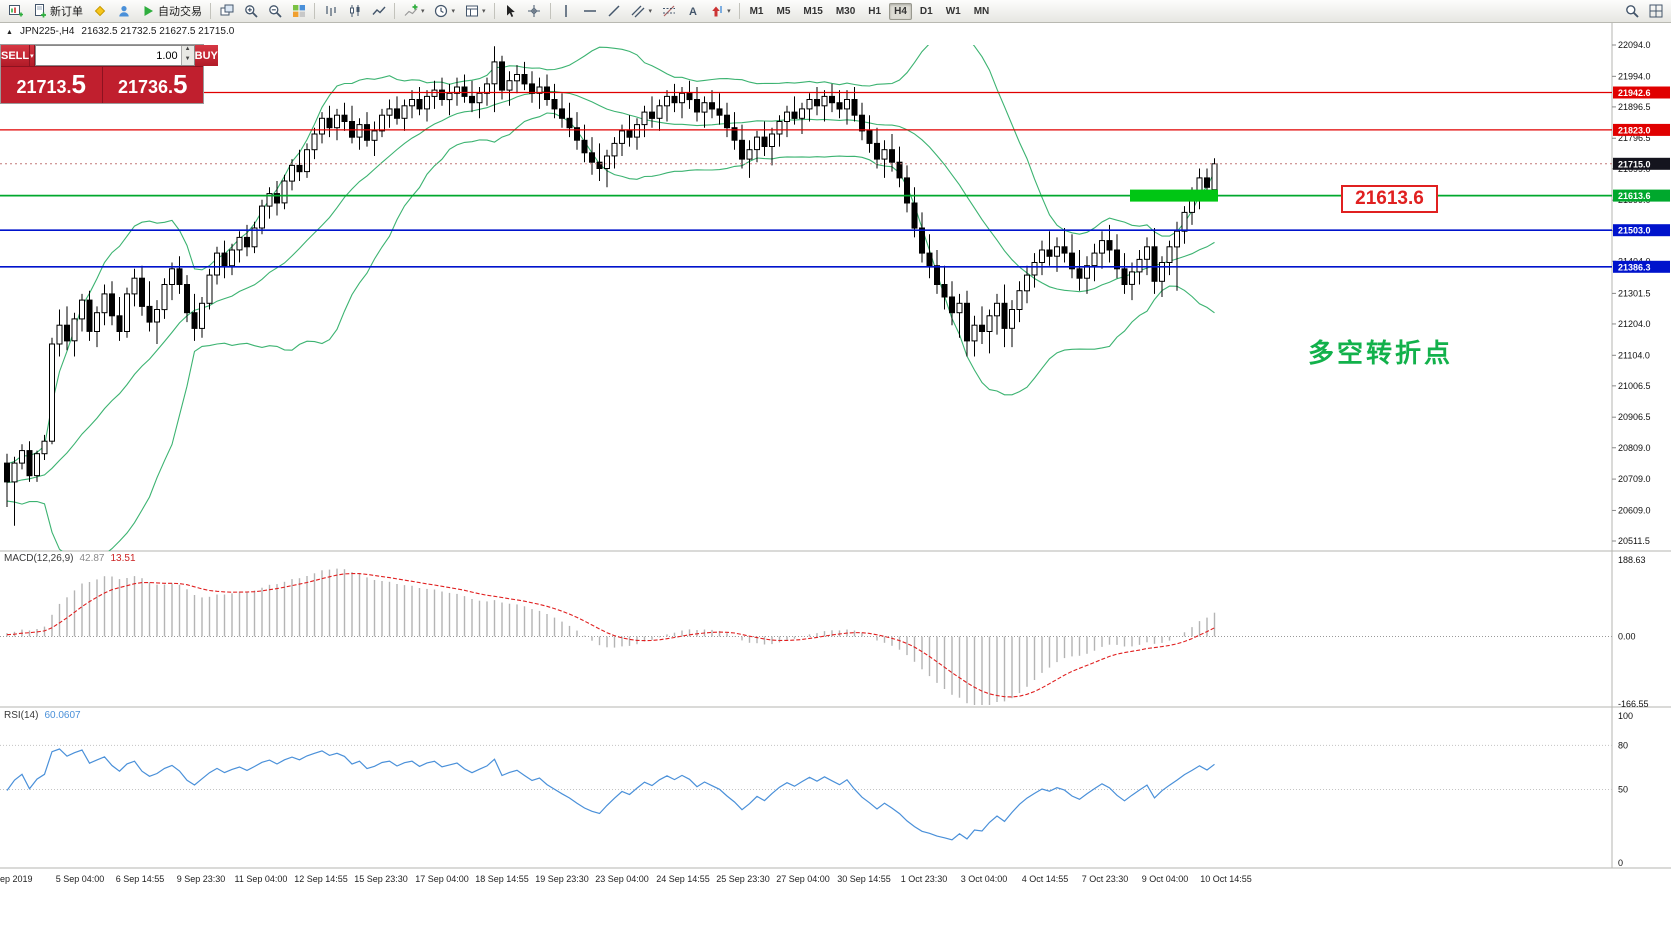 This screenshot has height=950, width=1671. I want to click on volume-decrease-icon: ▼, so click(187, 60).